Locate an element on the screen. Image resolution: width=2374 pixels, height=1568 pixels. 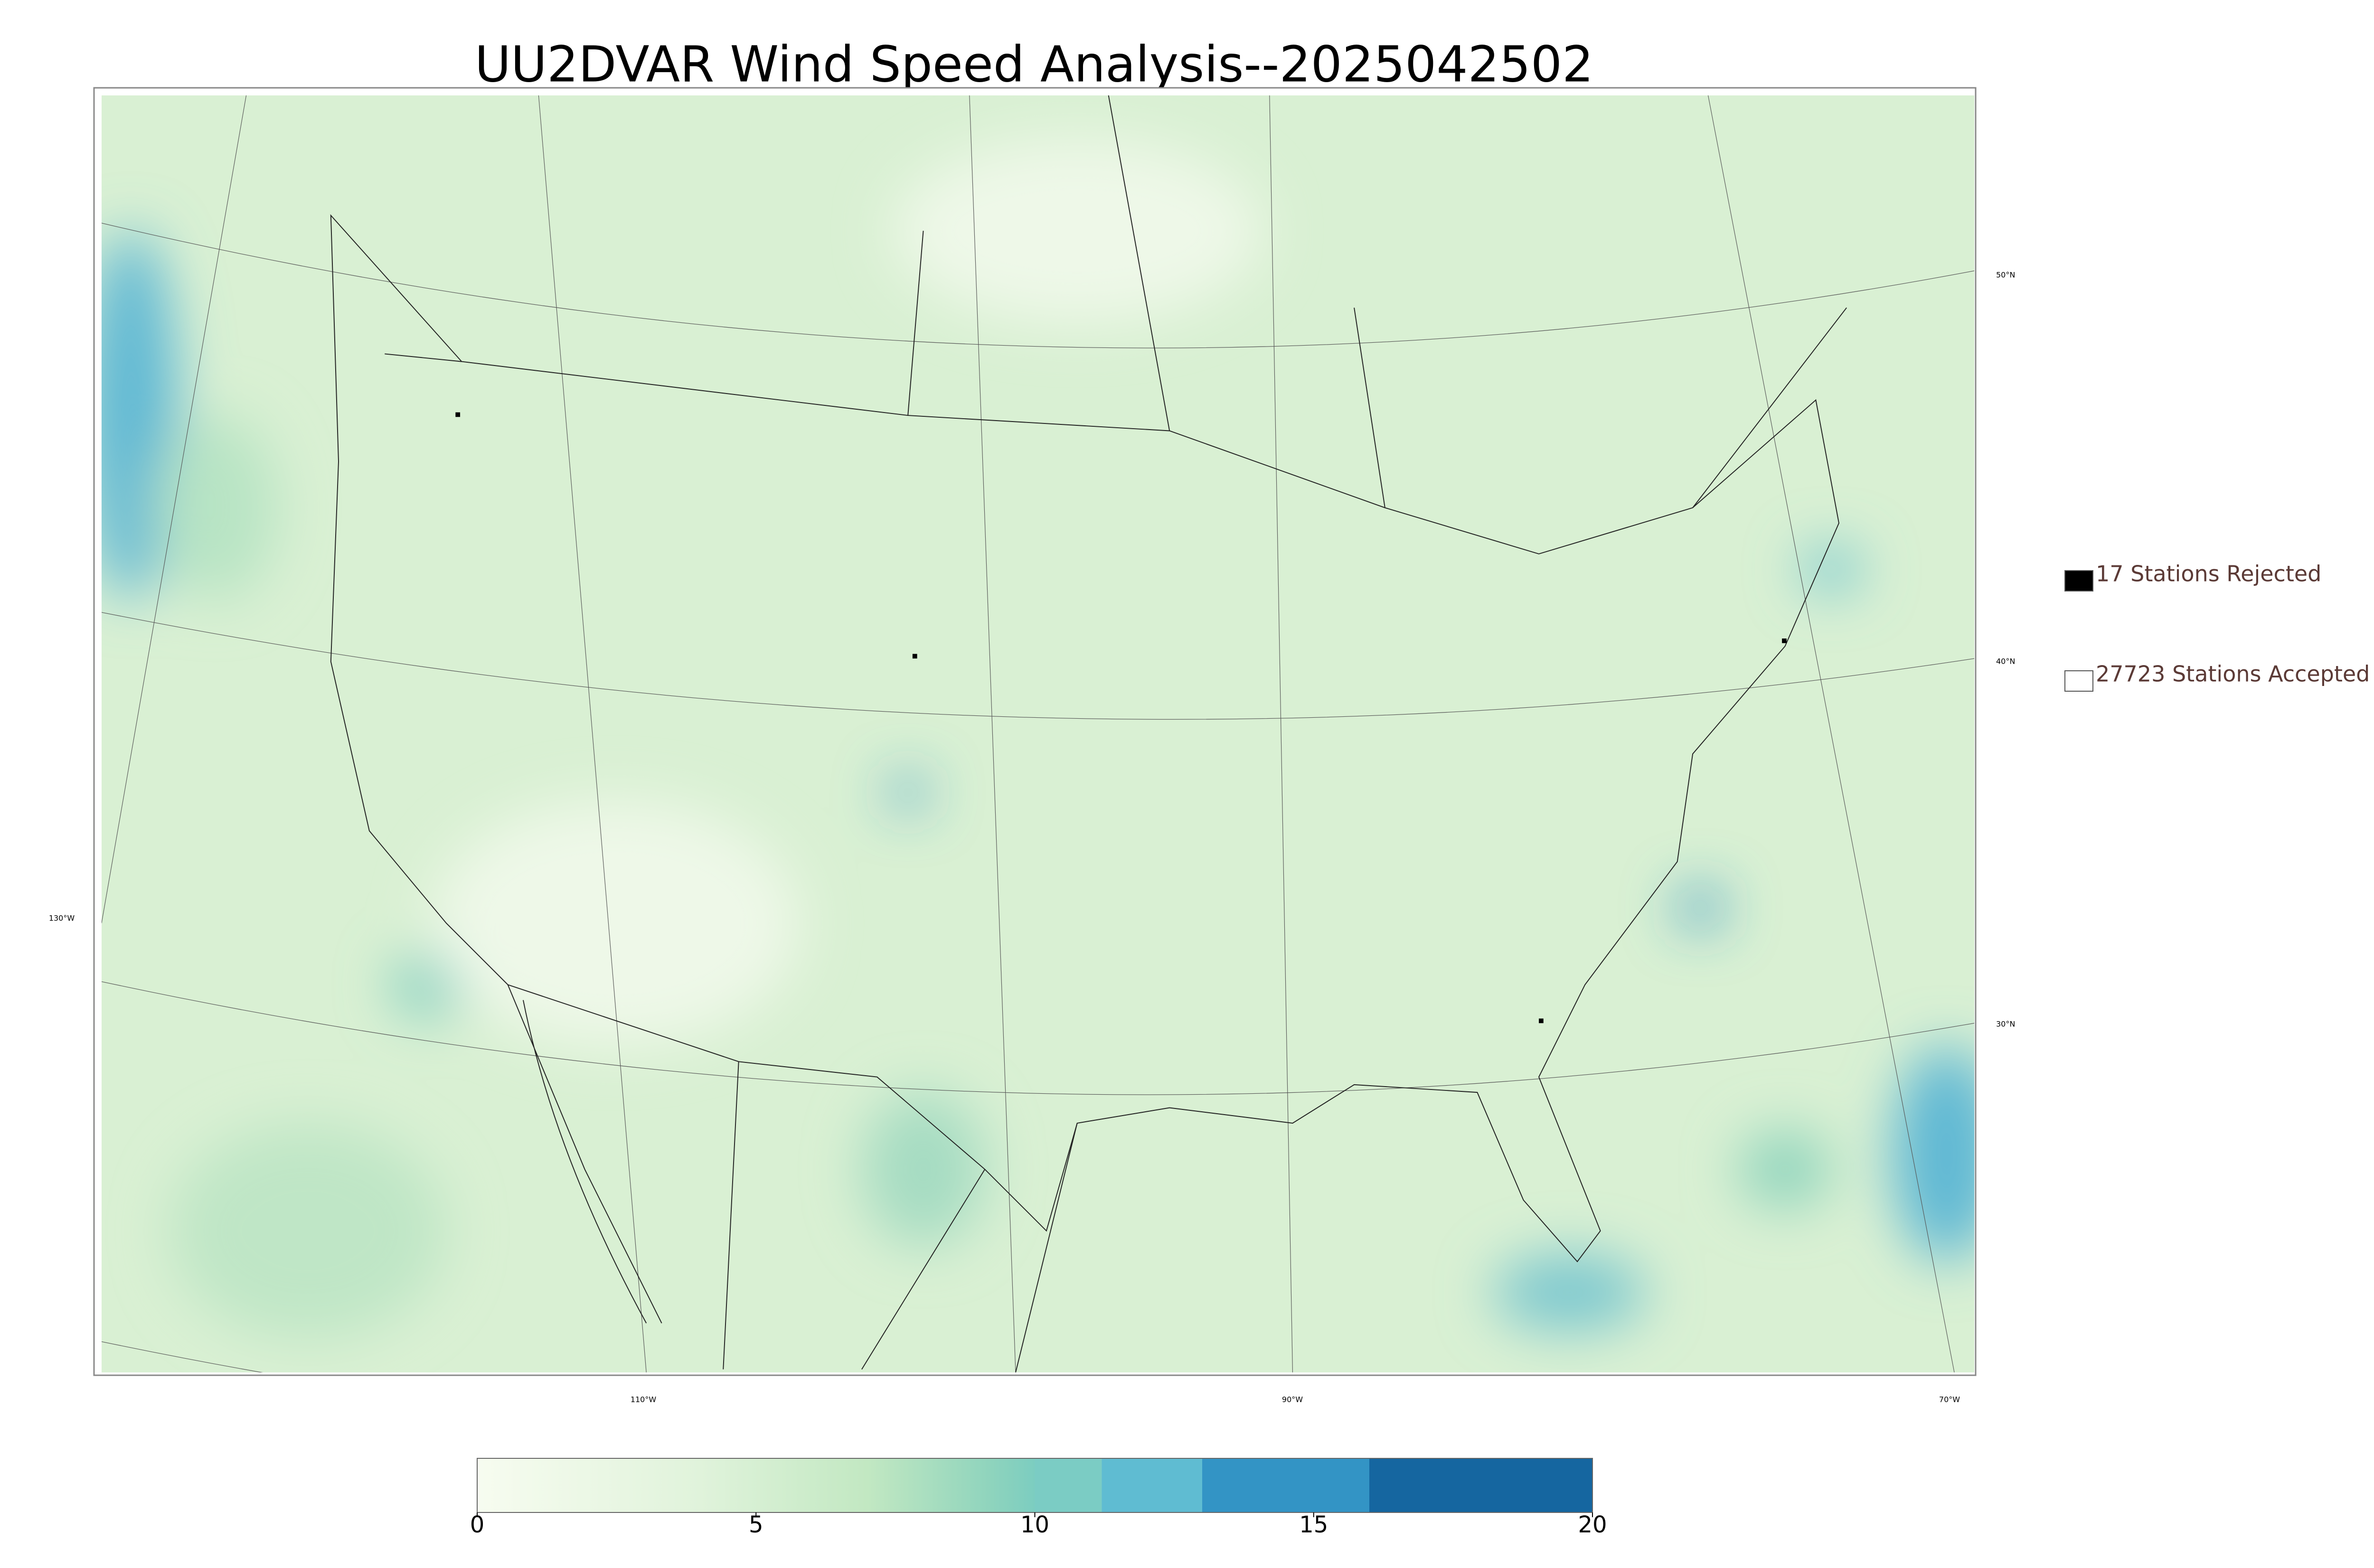
lat-label: 50°N is located at coordinates (2005, 275).